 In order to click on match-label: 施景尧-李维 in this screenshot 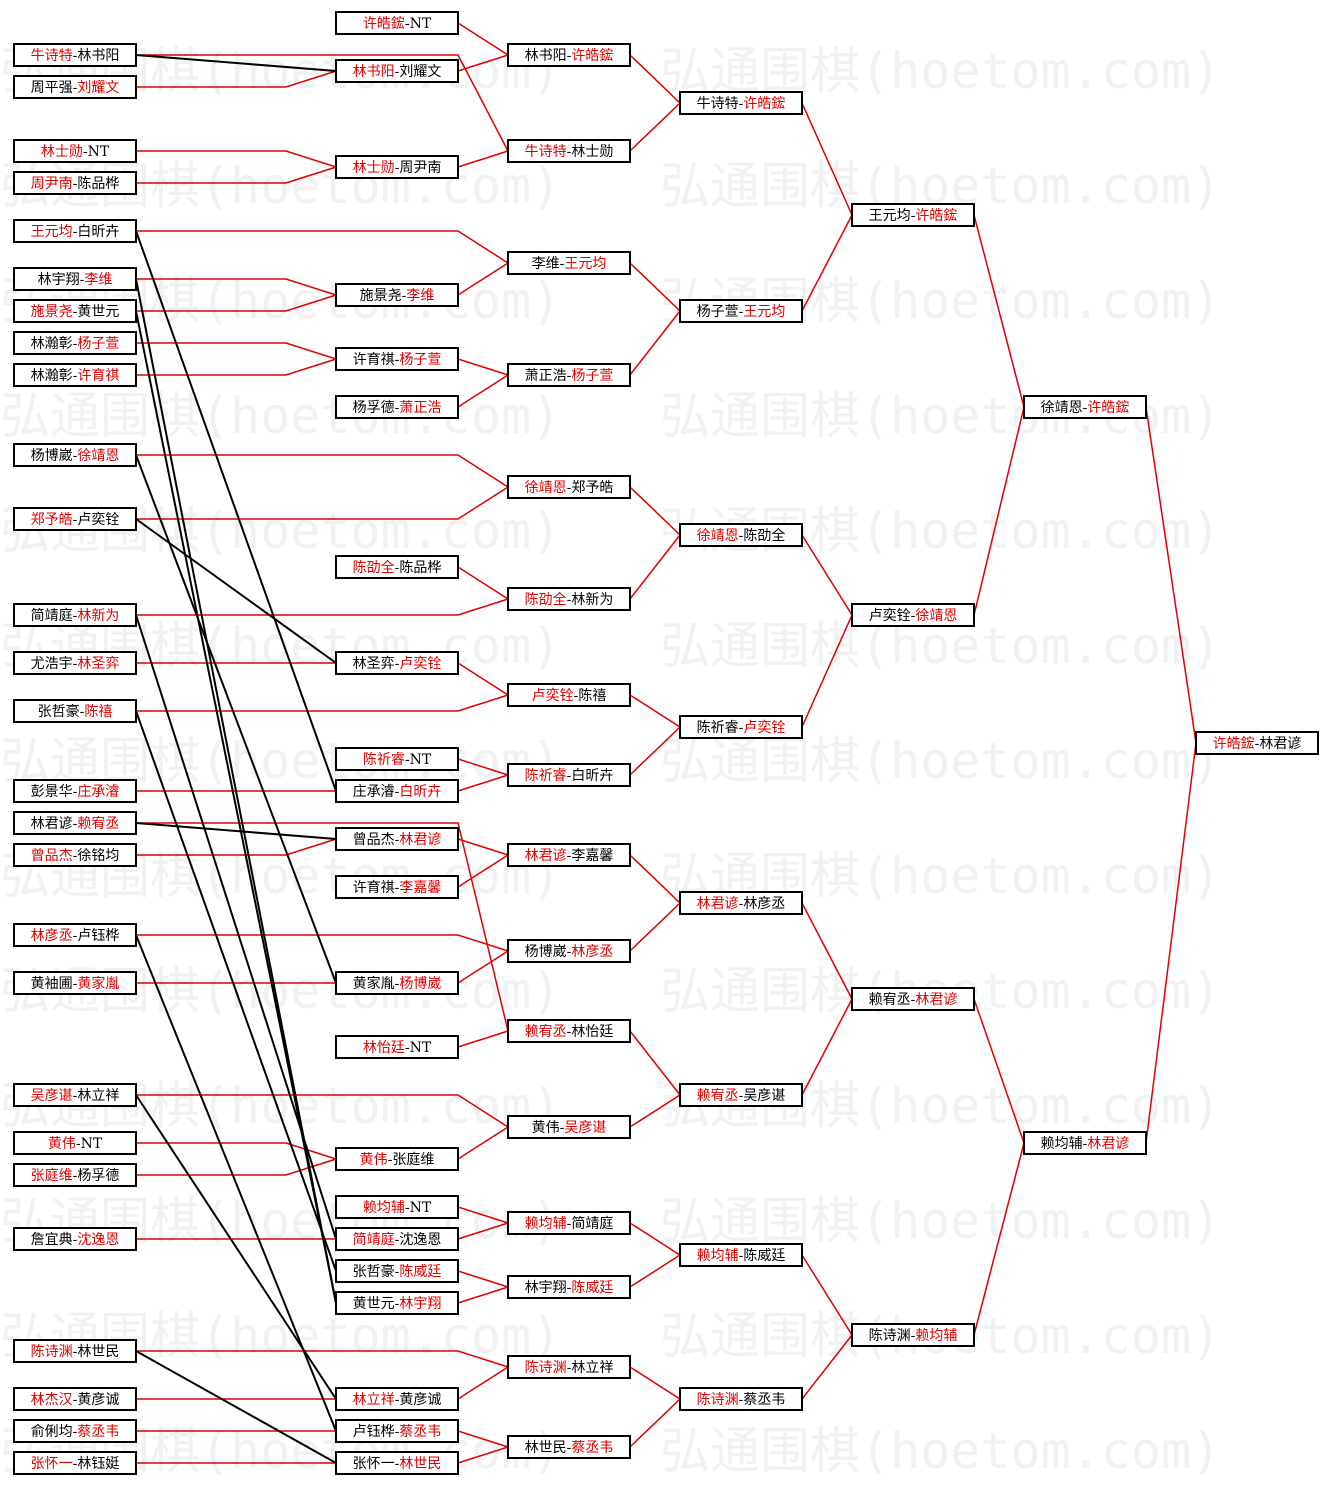, I will do `click(397, 296)`.